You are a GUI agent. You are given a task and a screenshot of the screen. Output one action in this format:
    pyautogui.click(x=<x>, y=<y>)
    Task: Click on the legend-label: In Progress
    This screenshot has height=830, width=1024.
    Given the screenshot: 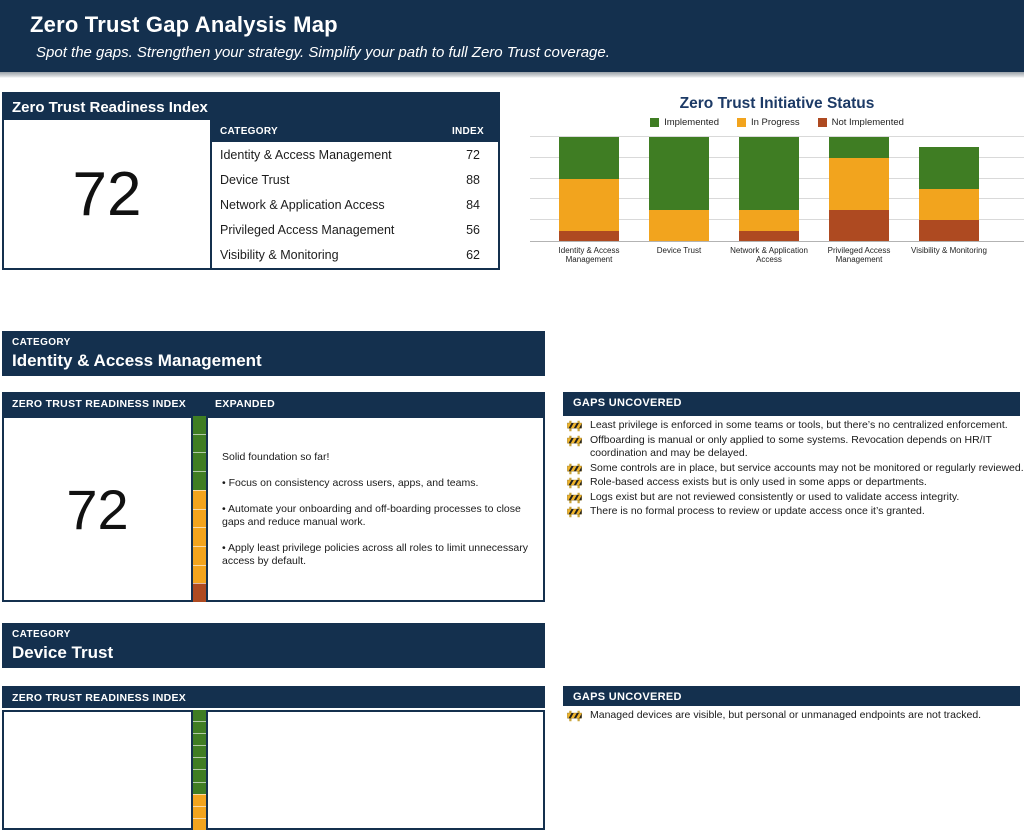 What is the action you would take?
    pyautogui.click(x=775, y=122)
    